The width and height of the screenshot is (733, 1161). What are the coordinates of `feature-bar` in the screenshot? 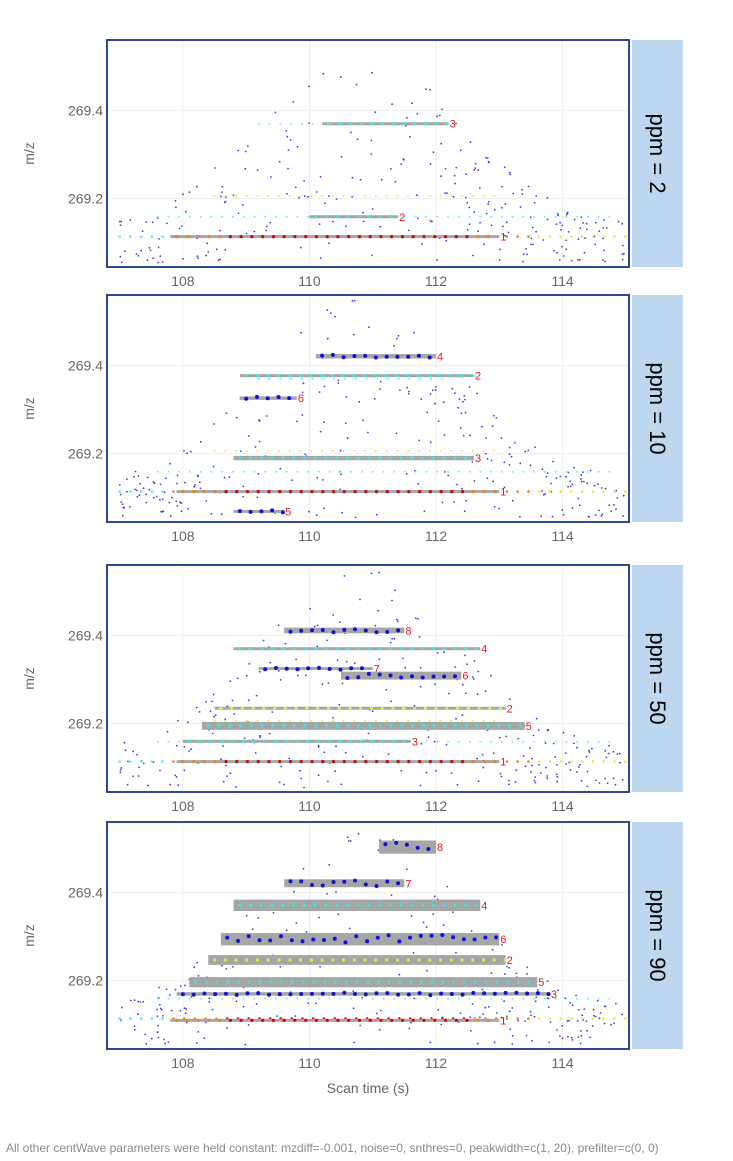 It's located at (338, 762).